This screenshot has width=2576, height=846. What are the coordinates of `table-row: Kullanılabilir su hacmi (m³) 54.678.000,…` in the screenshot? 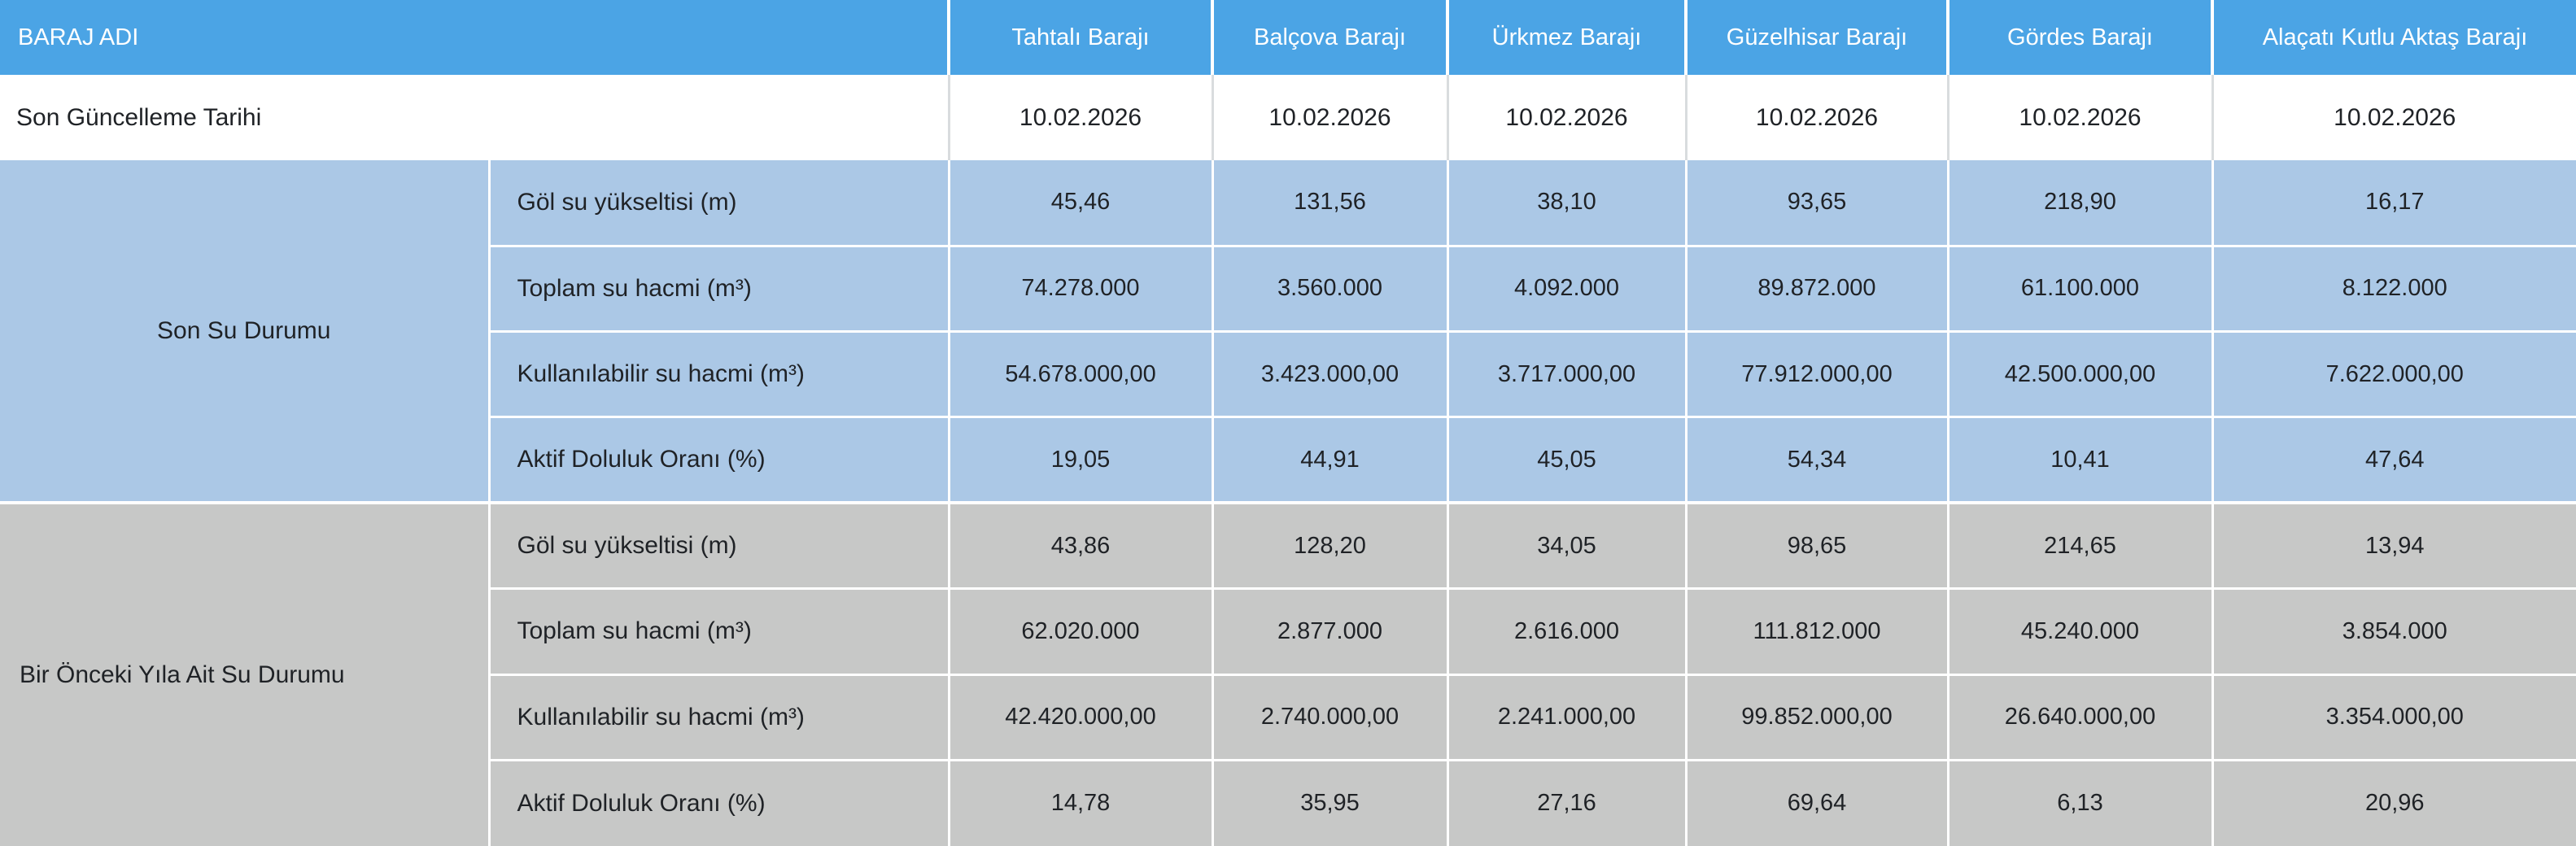 It's located at (1288, 373).